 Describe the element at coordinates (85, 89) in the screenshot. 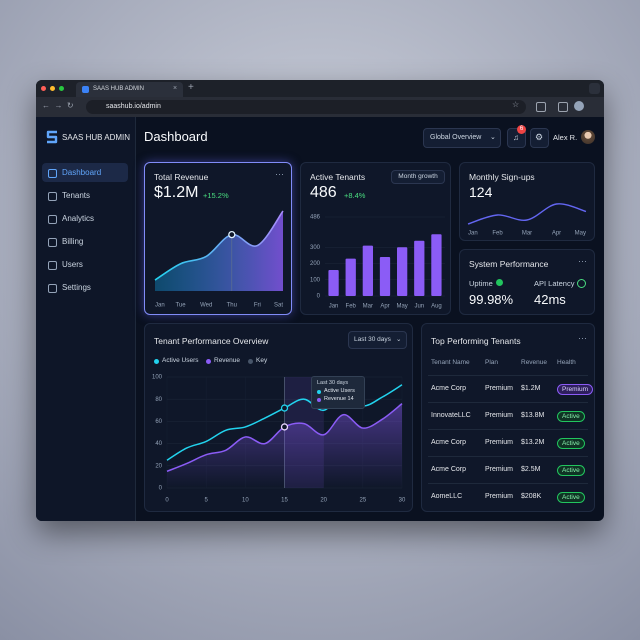

I see `tab-icon` at that location.